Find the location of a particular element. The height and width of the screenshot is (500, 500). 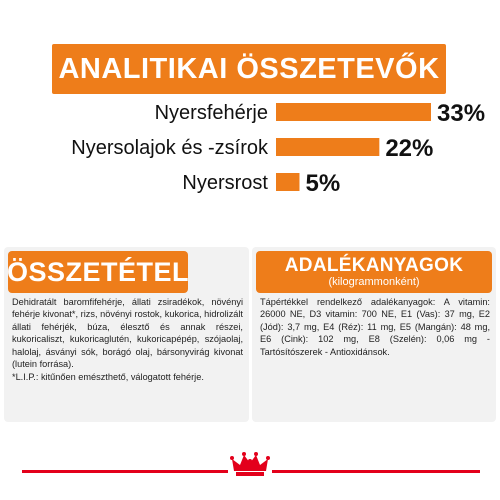

additives-subheading: (kilogrammonként) is located at coordinates (374, 282).